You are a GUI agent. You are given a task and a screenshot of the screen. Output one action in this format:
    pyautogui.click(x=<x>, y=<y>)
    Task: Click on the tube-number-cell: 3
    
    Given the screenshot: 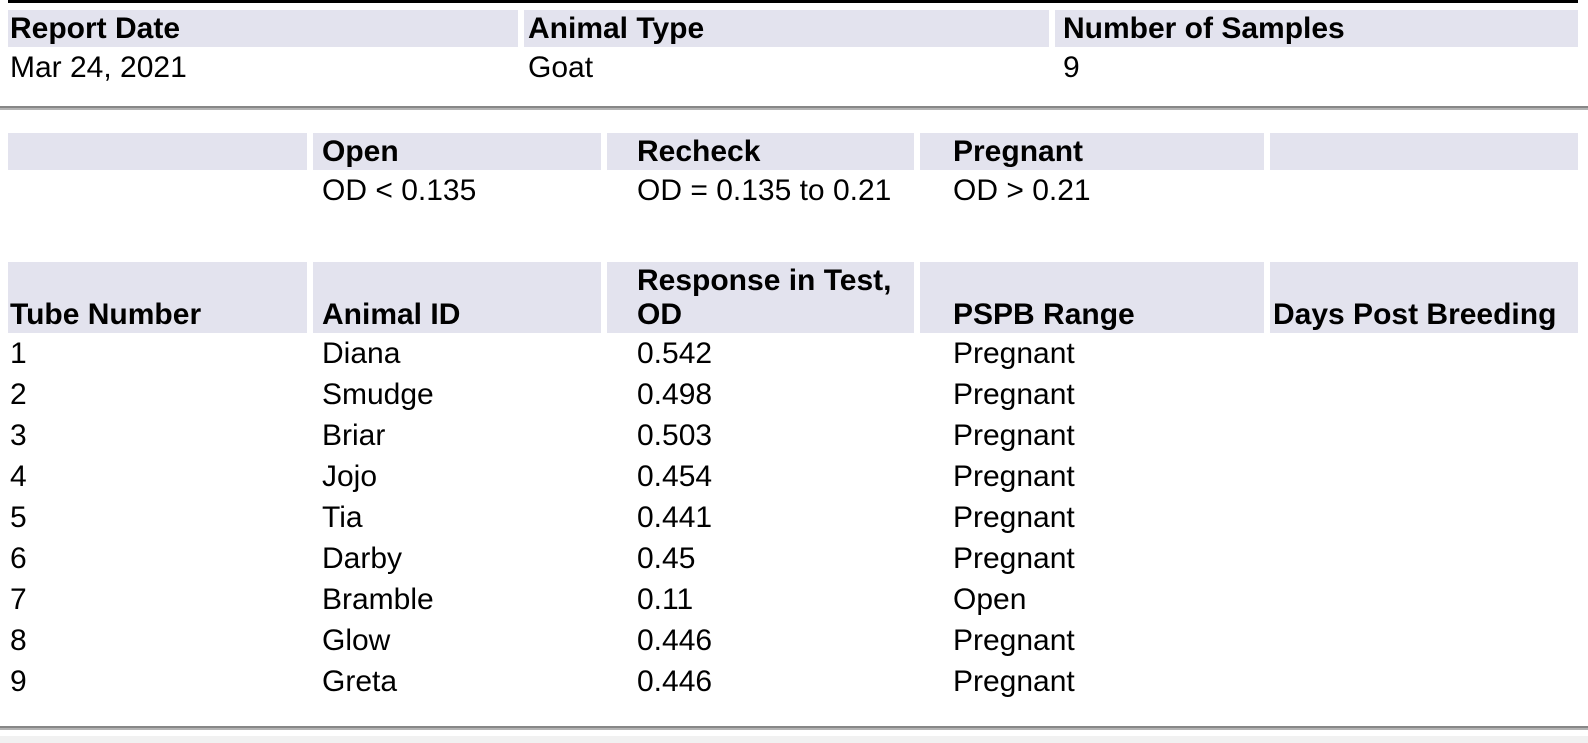 What is the action you would take?
    pyautogui.click(x=18, y=435)
    